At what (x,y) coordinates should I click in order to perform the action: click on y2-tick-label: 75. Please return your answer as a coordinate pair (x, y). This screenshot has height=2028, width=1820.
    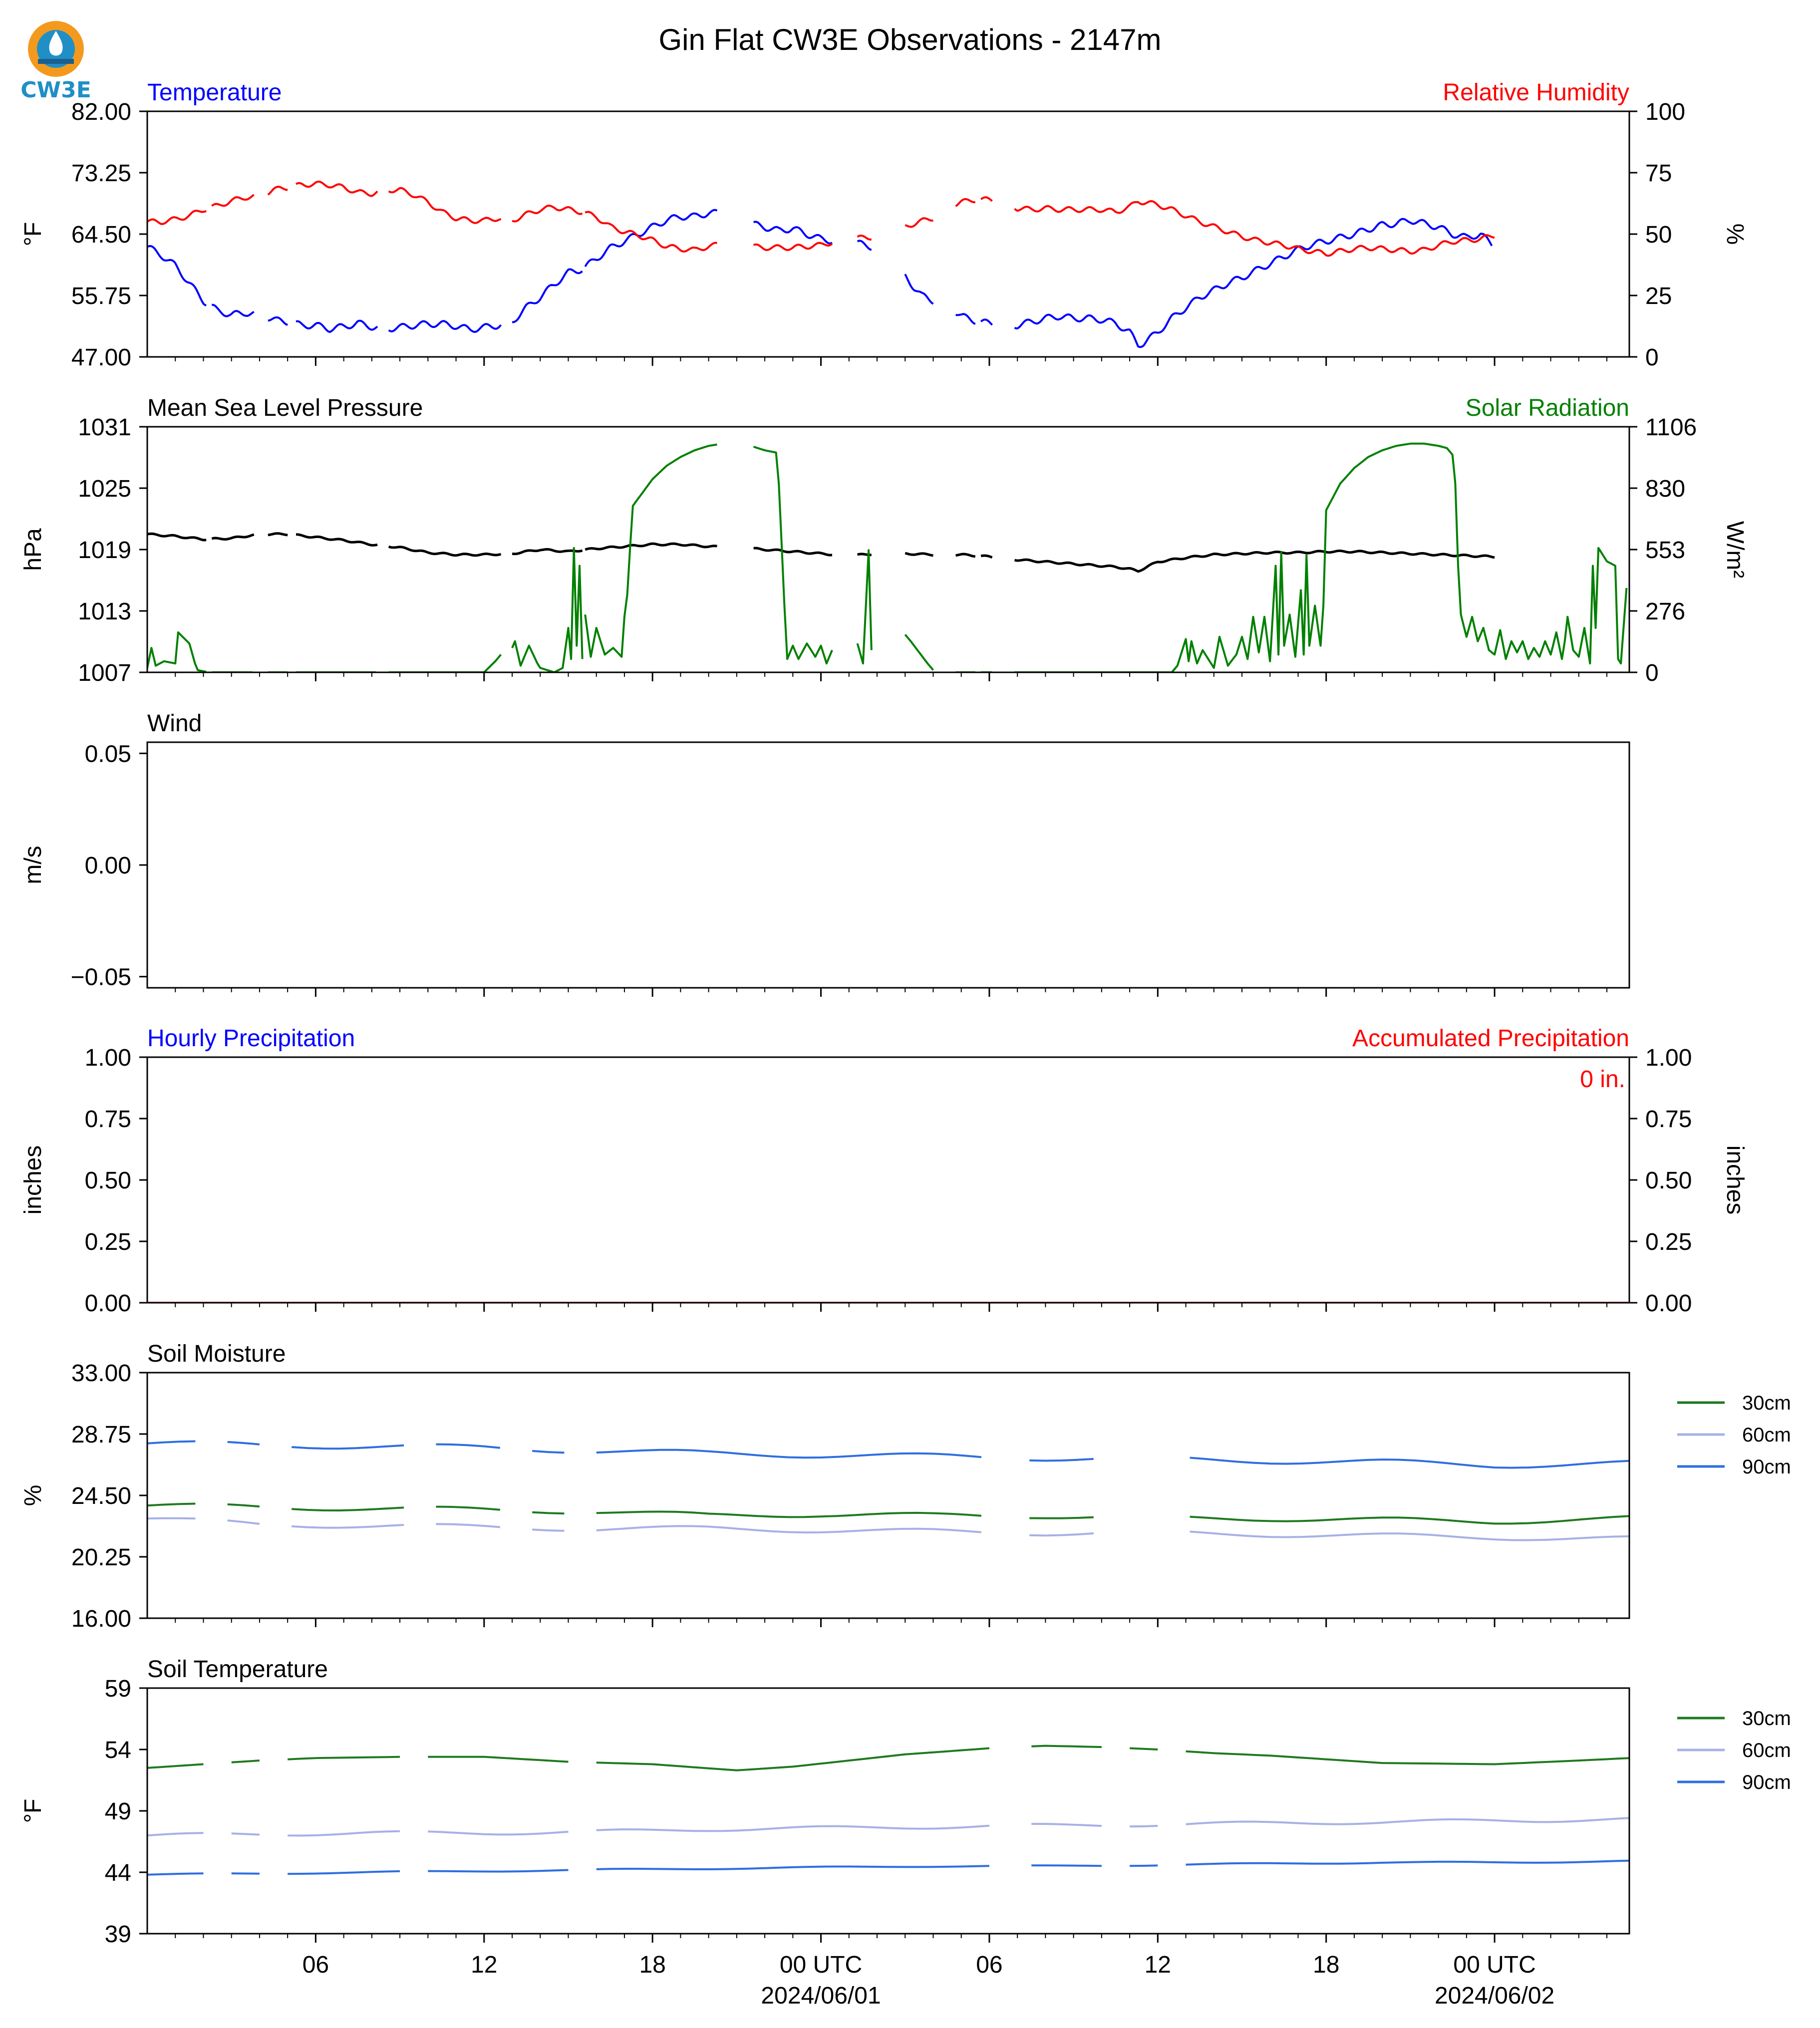
    Looking at the image, I should click on (1658, 173).